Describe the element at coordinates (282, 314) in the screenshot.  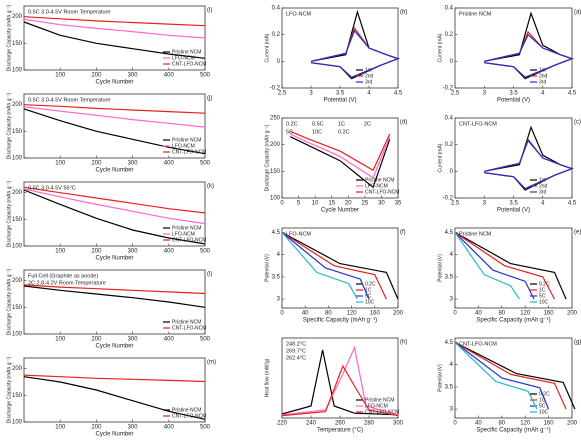
I see `x-tick-label: 0` at that location.